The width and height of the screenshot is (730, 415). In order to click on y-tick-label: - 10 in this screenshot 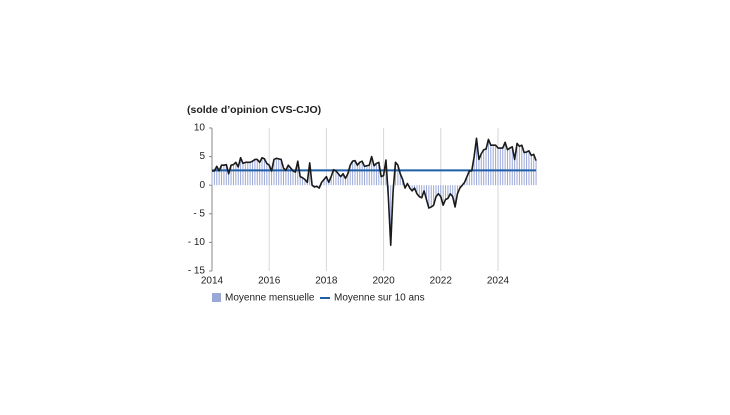, I will do `click(197, 242)`.